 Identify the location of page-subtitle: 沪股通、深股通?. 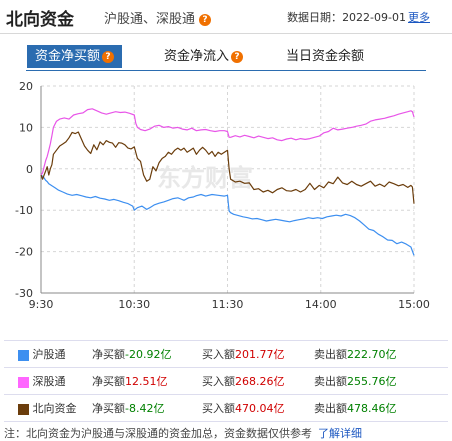
(158, 17).